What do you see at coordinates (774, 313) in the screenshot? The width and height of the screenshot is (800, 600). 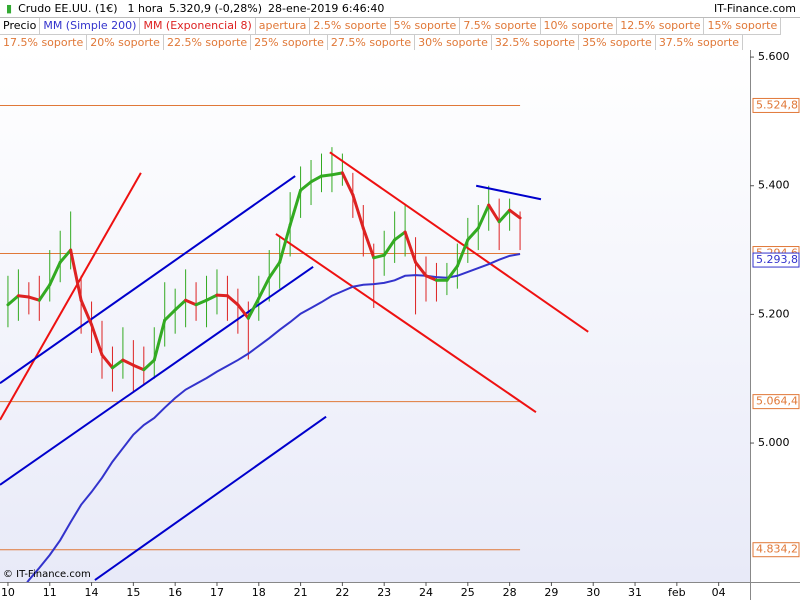 I see `y-tick-label: 5.200` at bounding box center [774, 313].